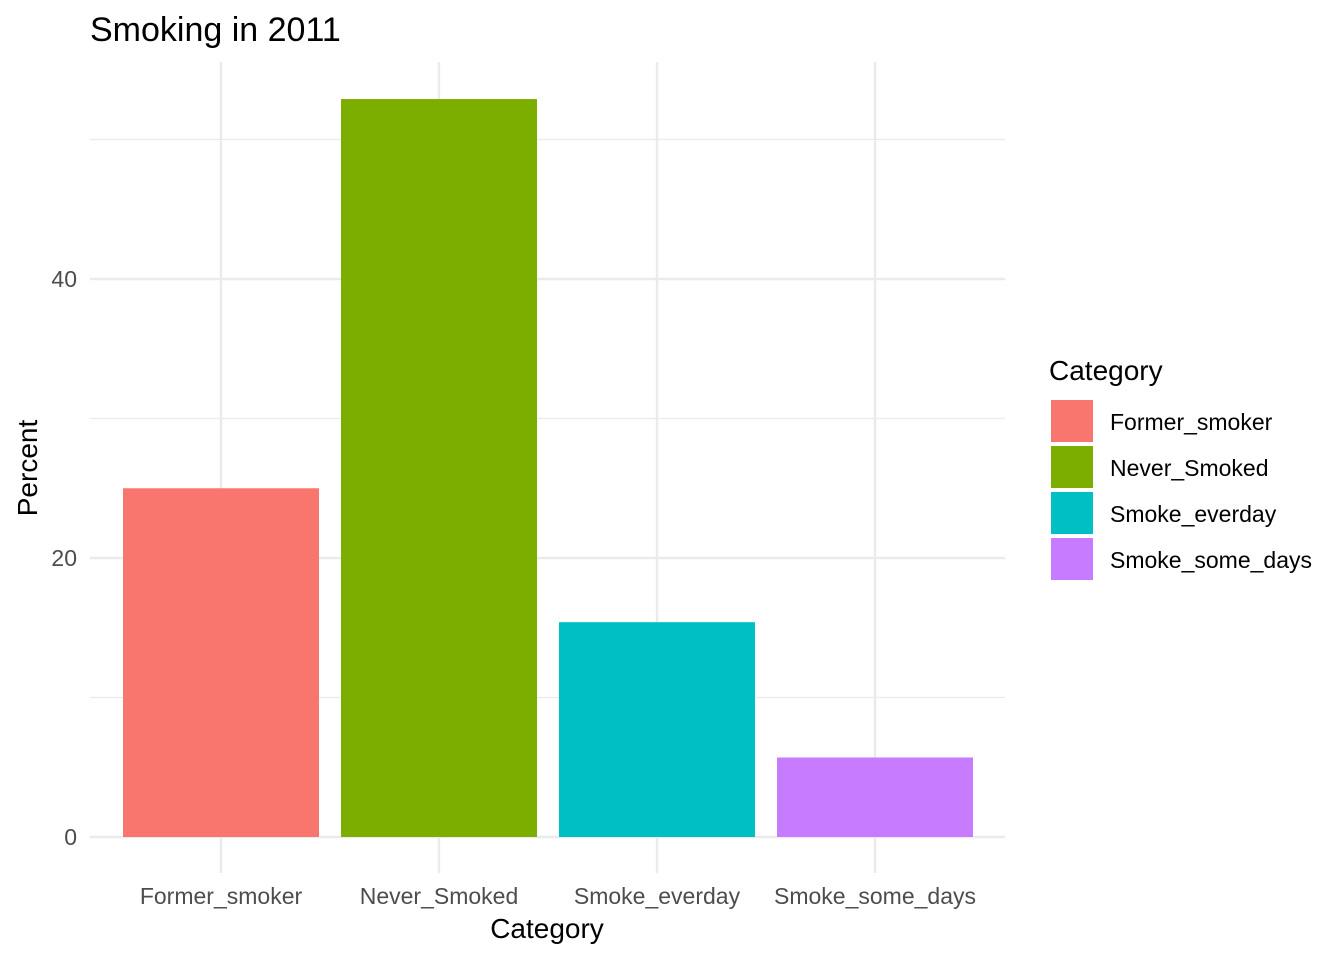 This screenshot has height=960, width=1344. What do you see at coordinates (1193, 514) in the screenshot?
I see `legend-label: Smoke_everday` at bounding box center [1193, 514].